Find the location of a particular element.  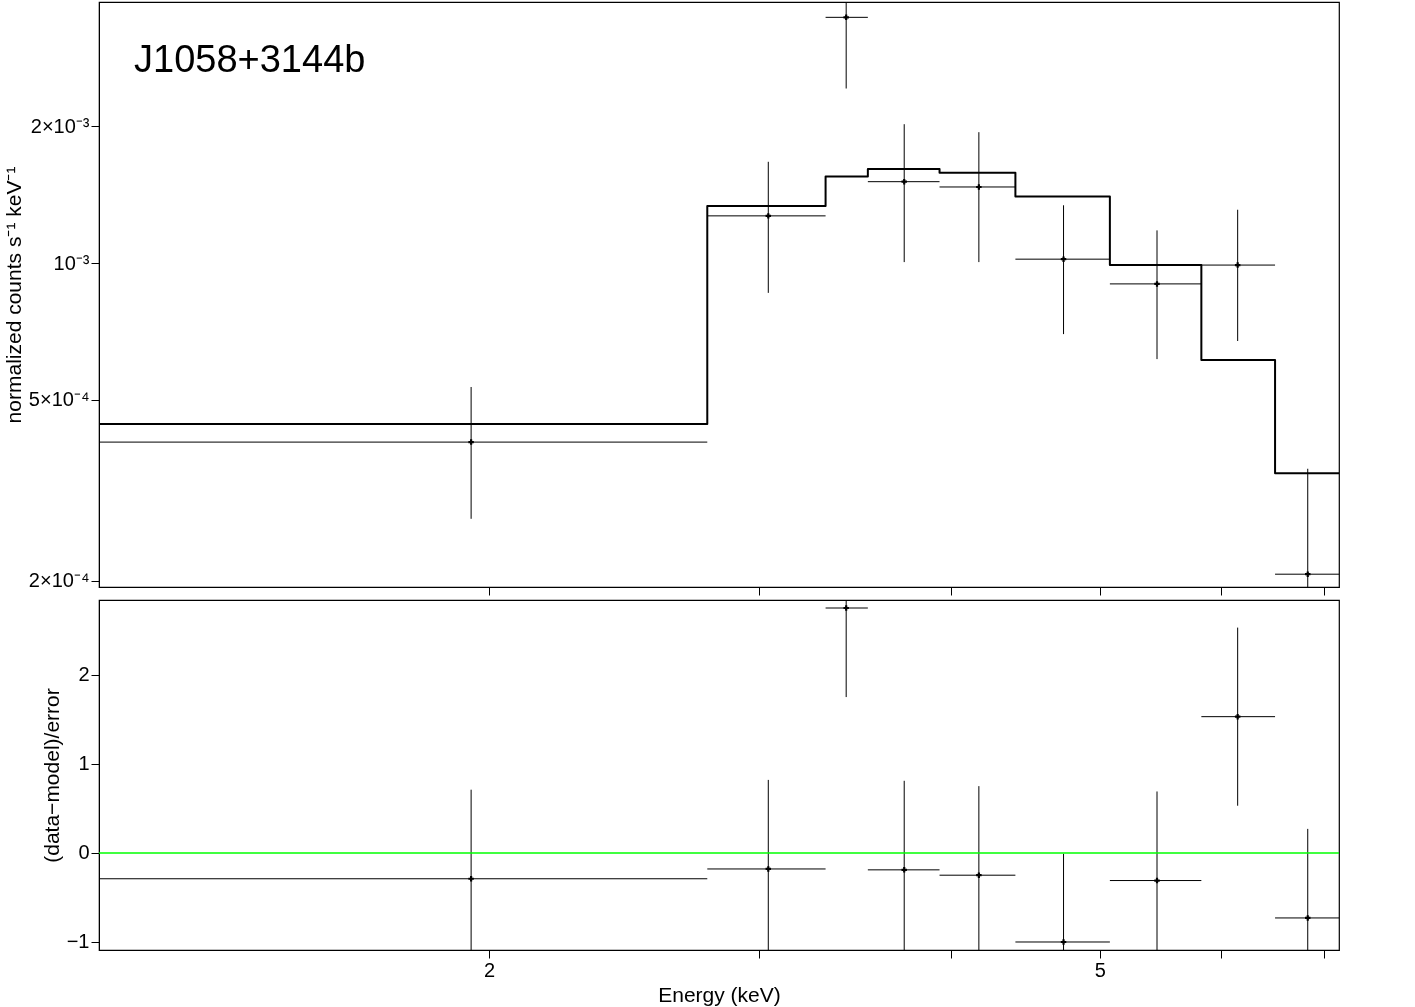

x-axis-title: Energy (keV) is located at coordinates (719, 994).